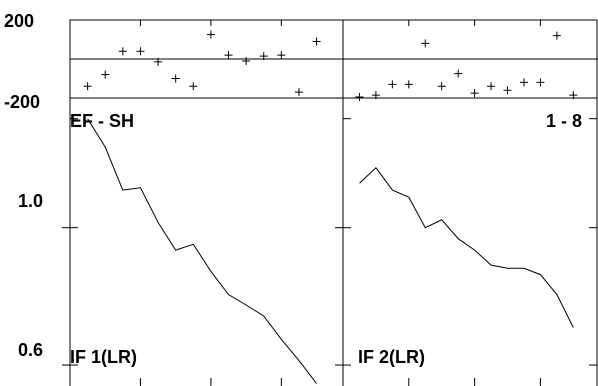  Describe the element at coordinates (391, 357) in the screenshot. I see `panel-label-if2: IF 2(LR)` at that location.